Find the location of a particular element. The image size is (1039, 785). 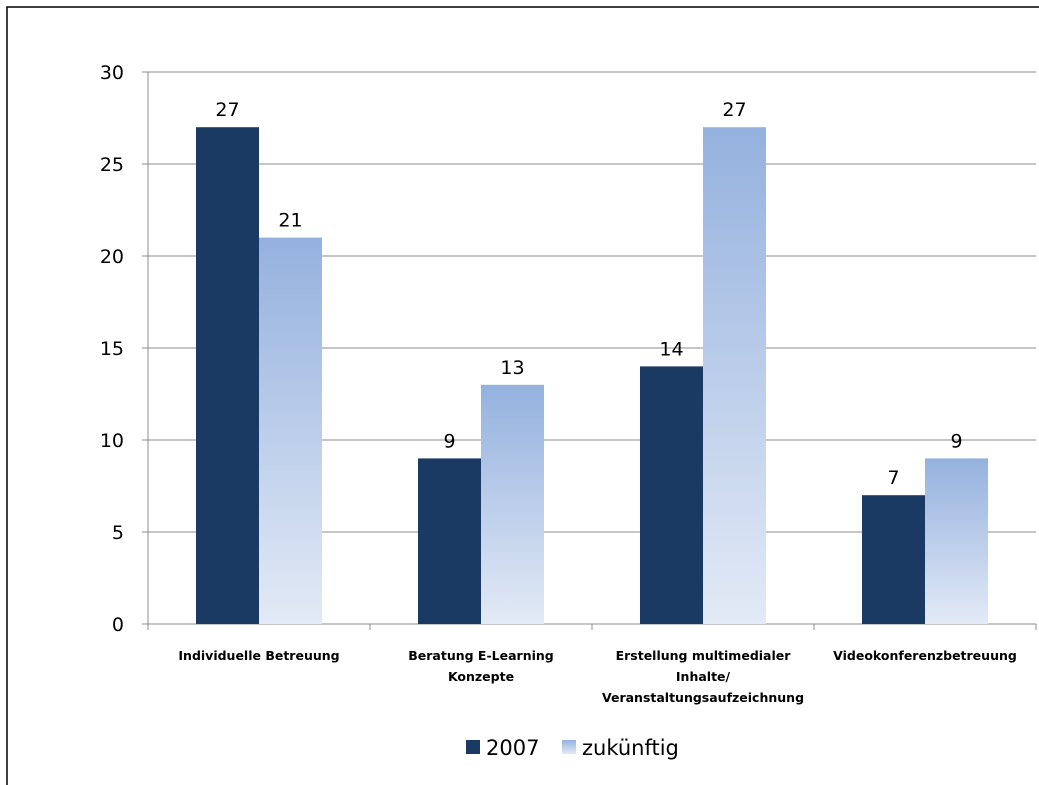

category-label: Videokonferenzbetreuung is located at coordinates (925, 655).